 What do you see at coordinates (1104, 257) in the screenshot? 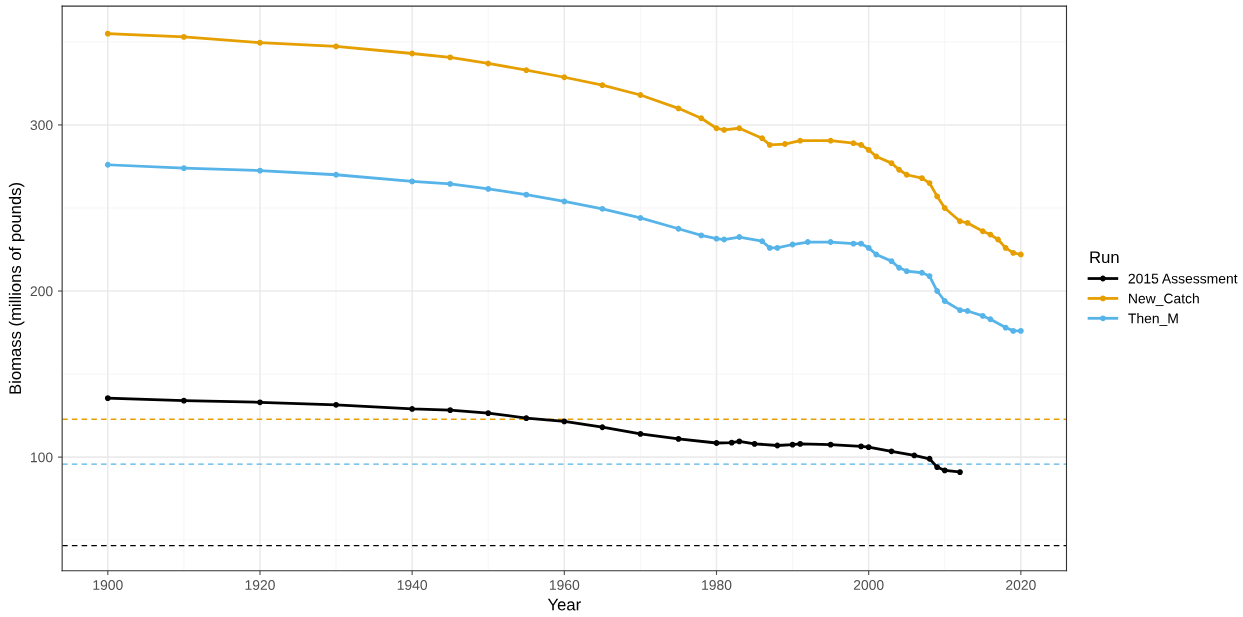
I see `legend-title: Run` at bounding box center [1104, 257].